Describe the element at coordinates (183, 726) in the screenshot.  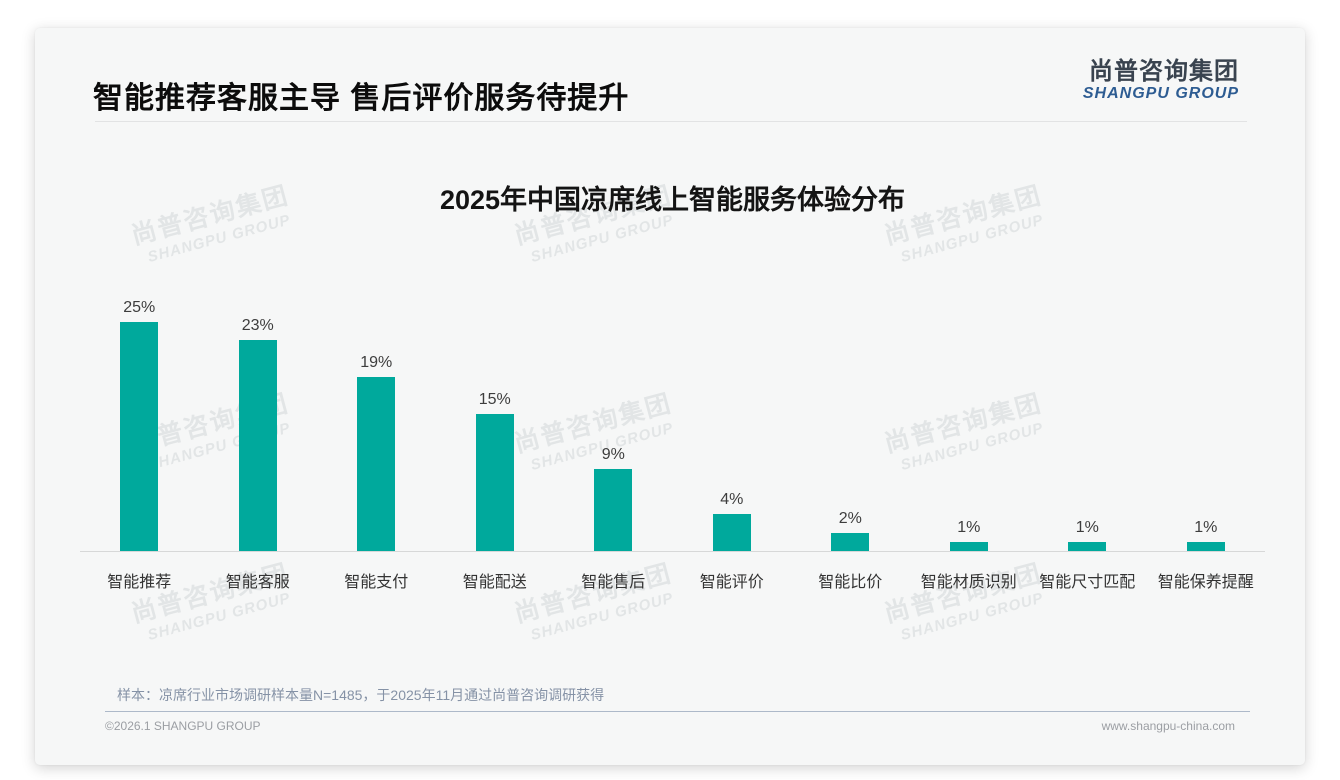
I see `copyright-text: ©2026.1 SHANGPU GROUP` at that location.